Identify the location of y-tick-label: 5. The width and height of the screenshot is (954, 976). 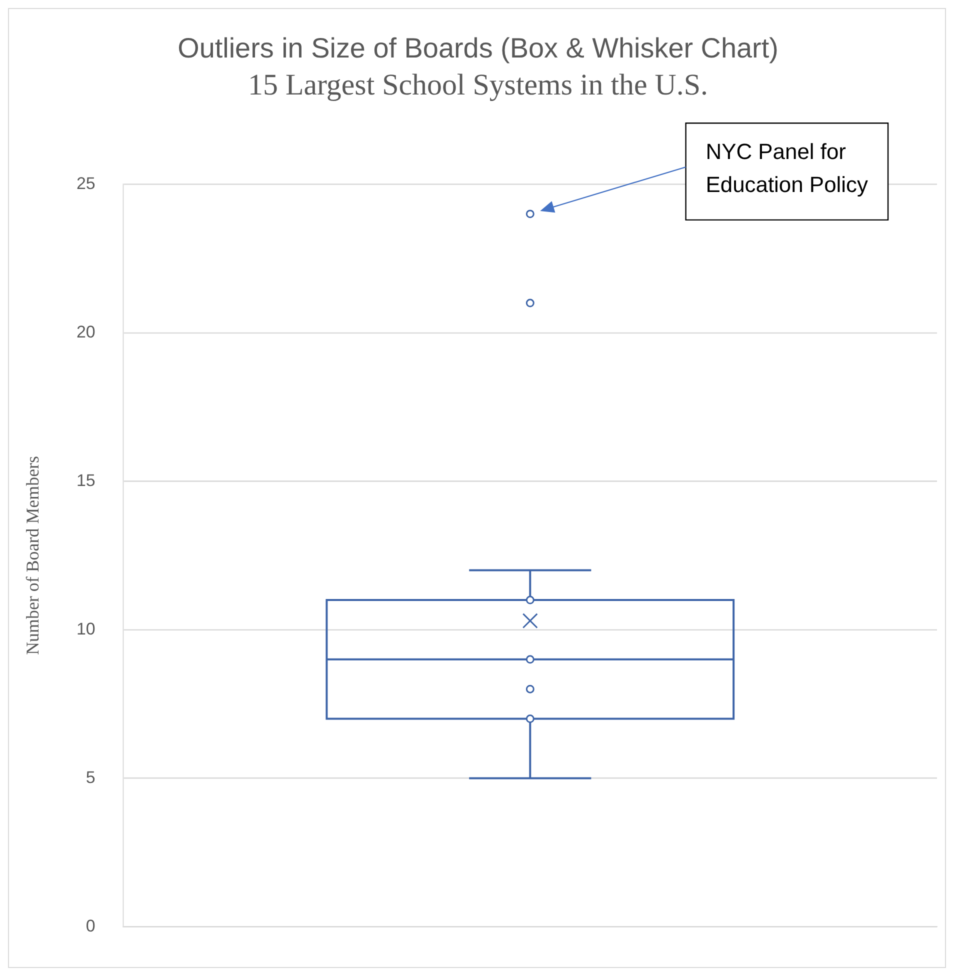
(91, 777).